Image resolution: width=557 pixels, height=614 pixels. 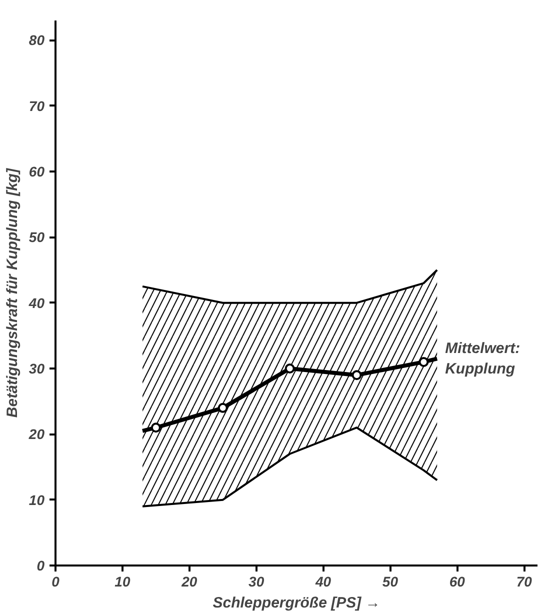 I want to click on y-axis-title: Betätigungskraft für Kupplung [kg], so click(x=12, y=292).